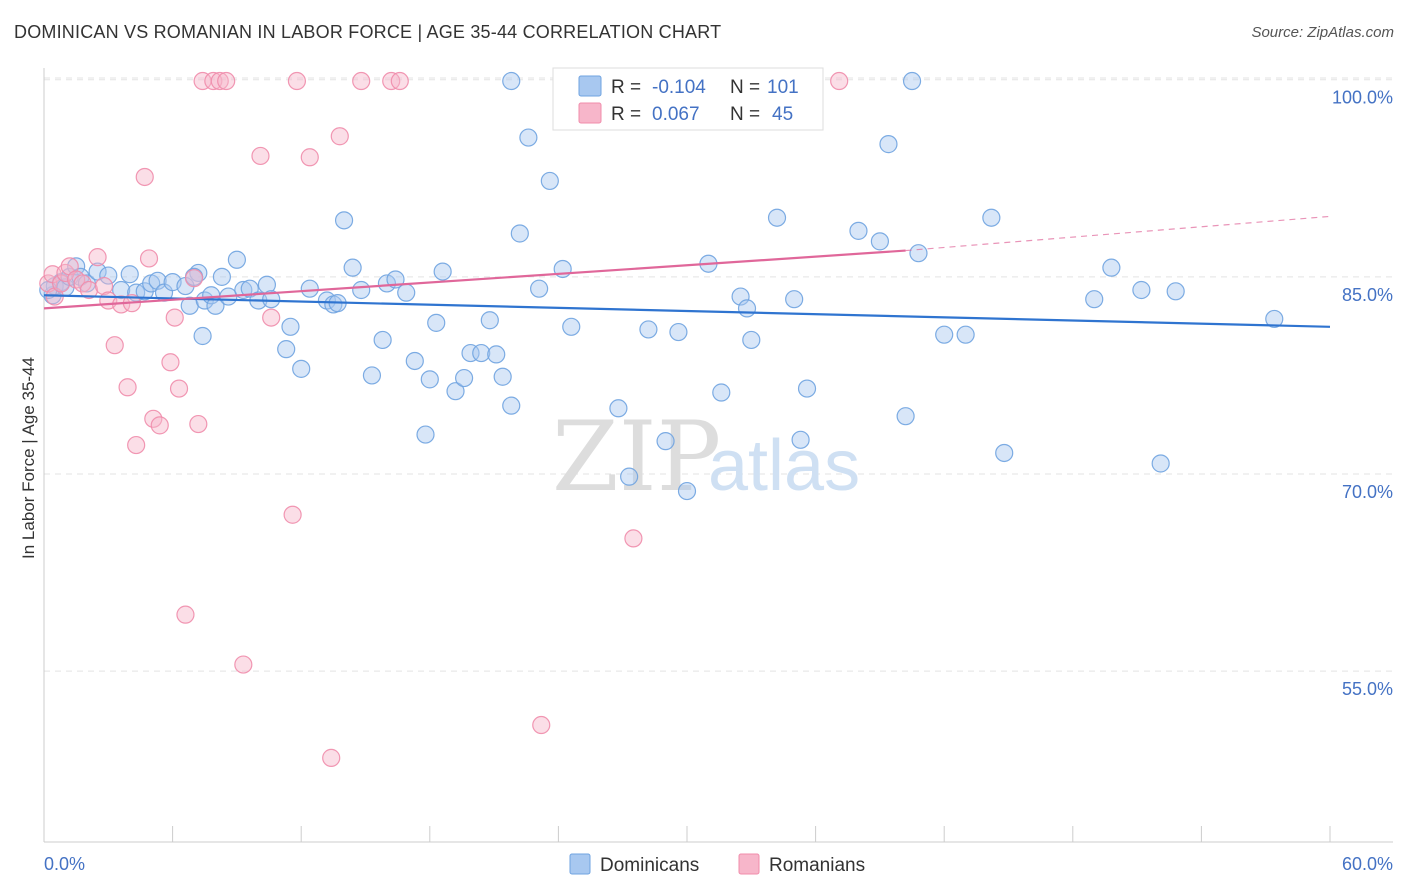 This screenshot has height=892, width=1406. What do you see at coordinates (28, 458) in the screenshot?
I see `y-axis-label: In Labor Force | Age 35-44` at bounding box center [28, 458].